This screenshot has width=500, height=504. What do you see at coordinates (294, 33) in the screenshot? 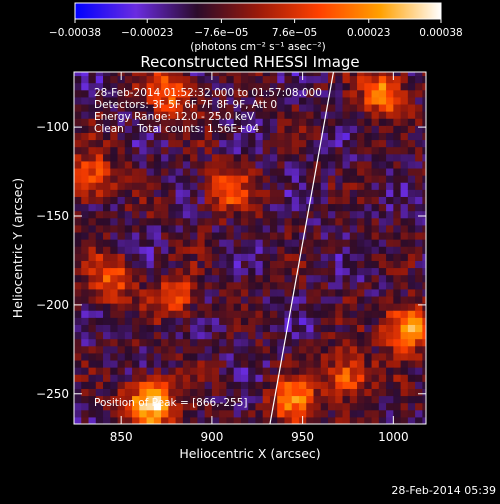
I see `colorbar-tick-label: 7.6e−05` at bounding box center [294, 33].